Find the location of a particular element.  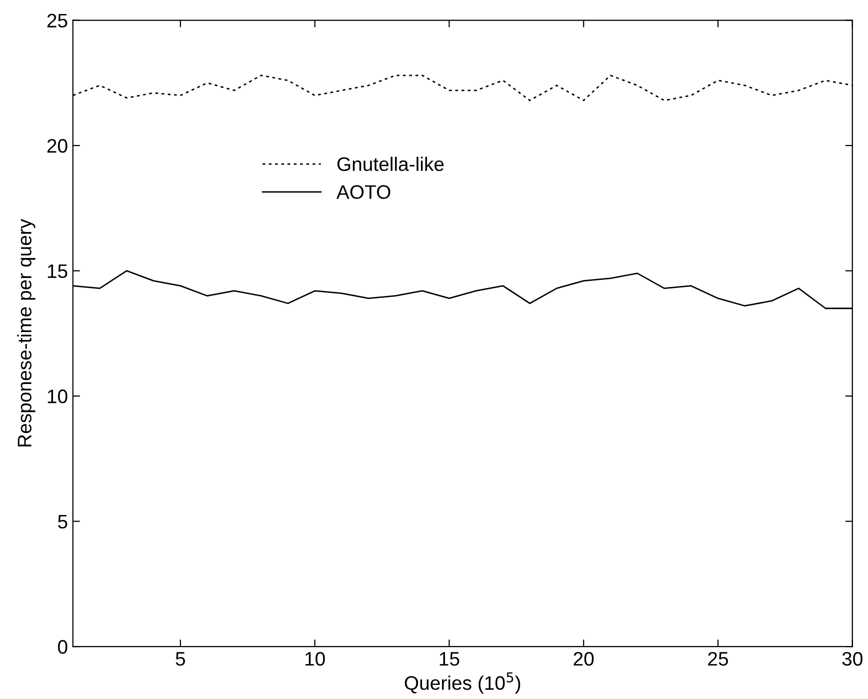

x-tick-label: 20 is located at coordinates (584, 659).